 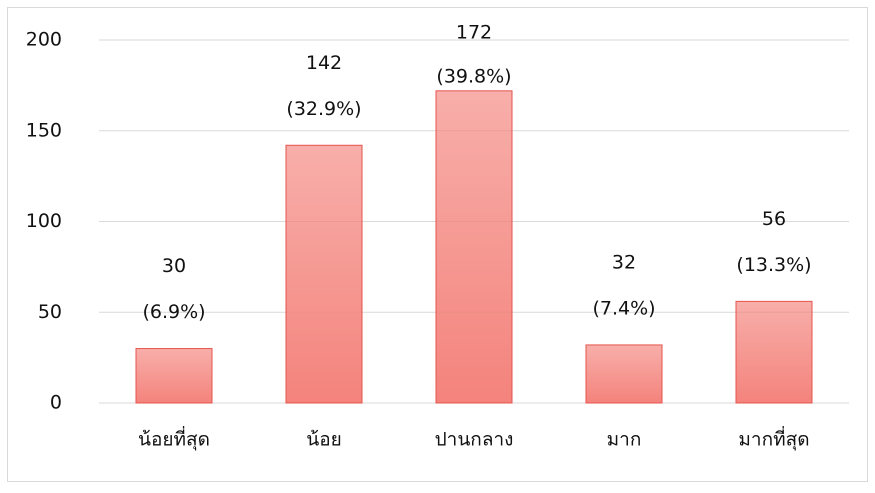 What do you see at coordinates (324, 63) in the screenshot?
I see `value-label: 142` at bounding box center [324, 63].